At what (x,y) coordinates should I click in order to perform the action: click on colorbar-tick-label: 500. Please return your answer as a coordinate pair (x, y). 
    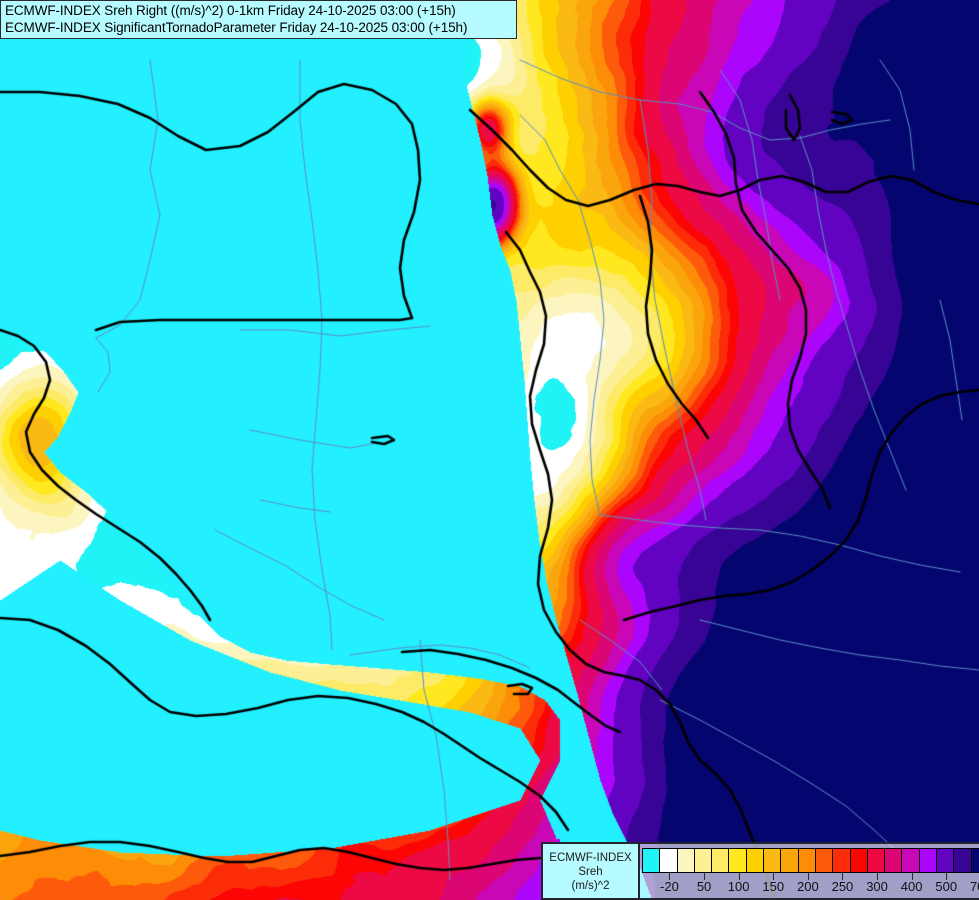
    Looking at the image, I should click on (946, 886).